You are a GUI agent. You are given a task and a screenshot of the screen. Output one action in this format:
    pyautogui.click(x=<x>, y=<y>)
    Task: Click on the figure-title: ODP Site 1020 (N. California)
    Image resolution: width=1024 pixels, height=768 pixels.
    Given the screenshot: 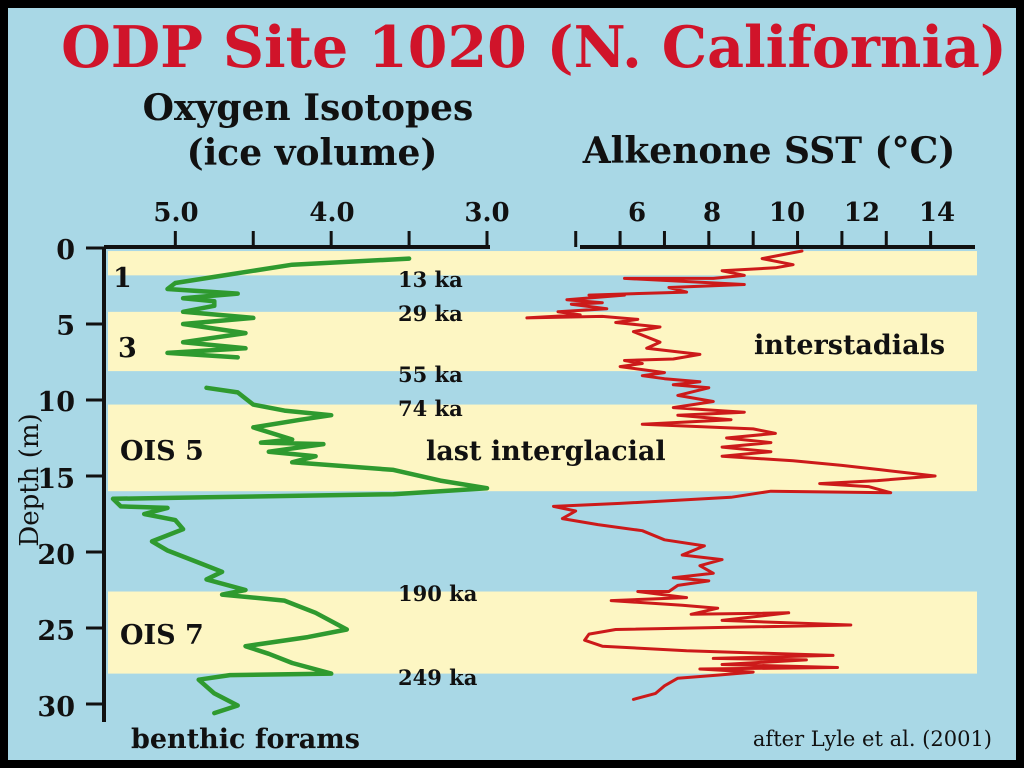 What is the action you would take?
    pyautogui.click(x=534, y=47)
    